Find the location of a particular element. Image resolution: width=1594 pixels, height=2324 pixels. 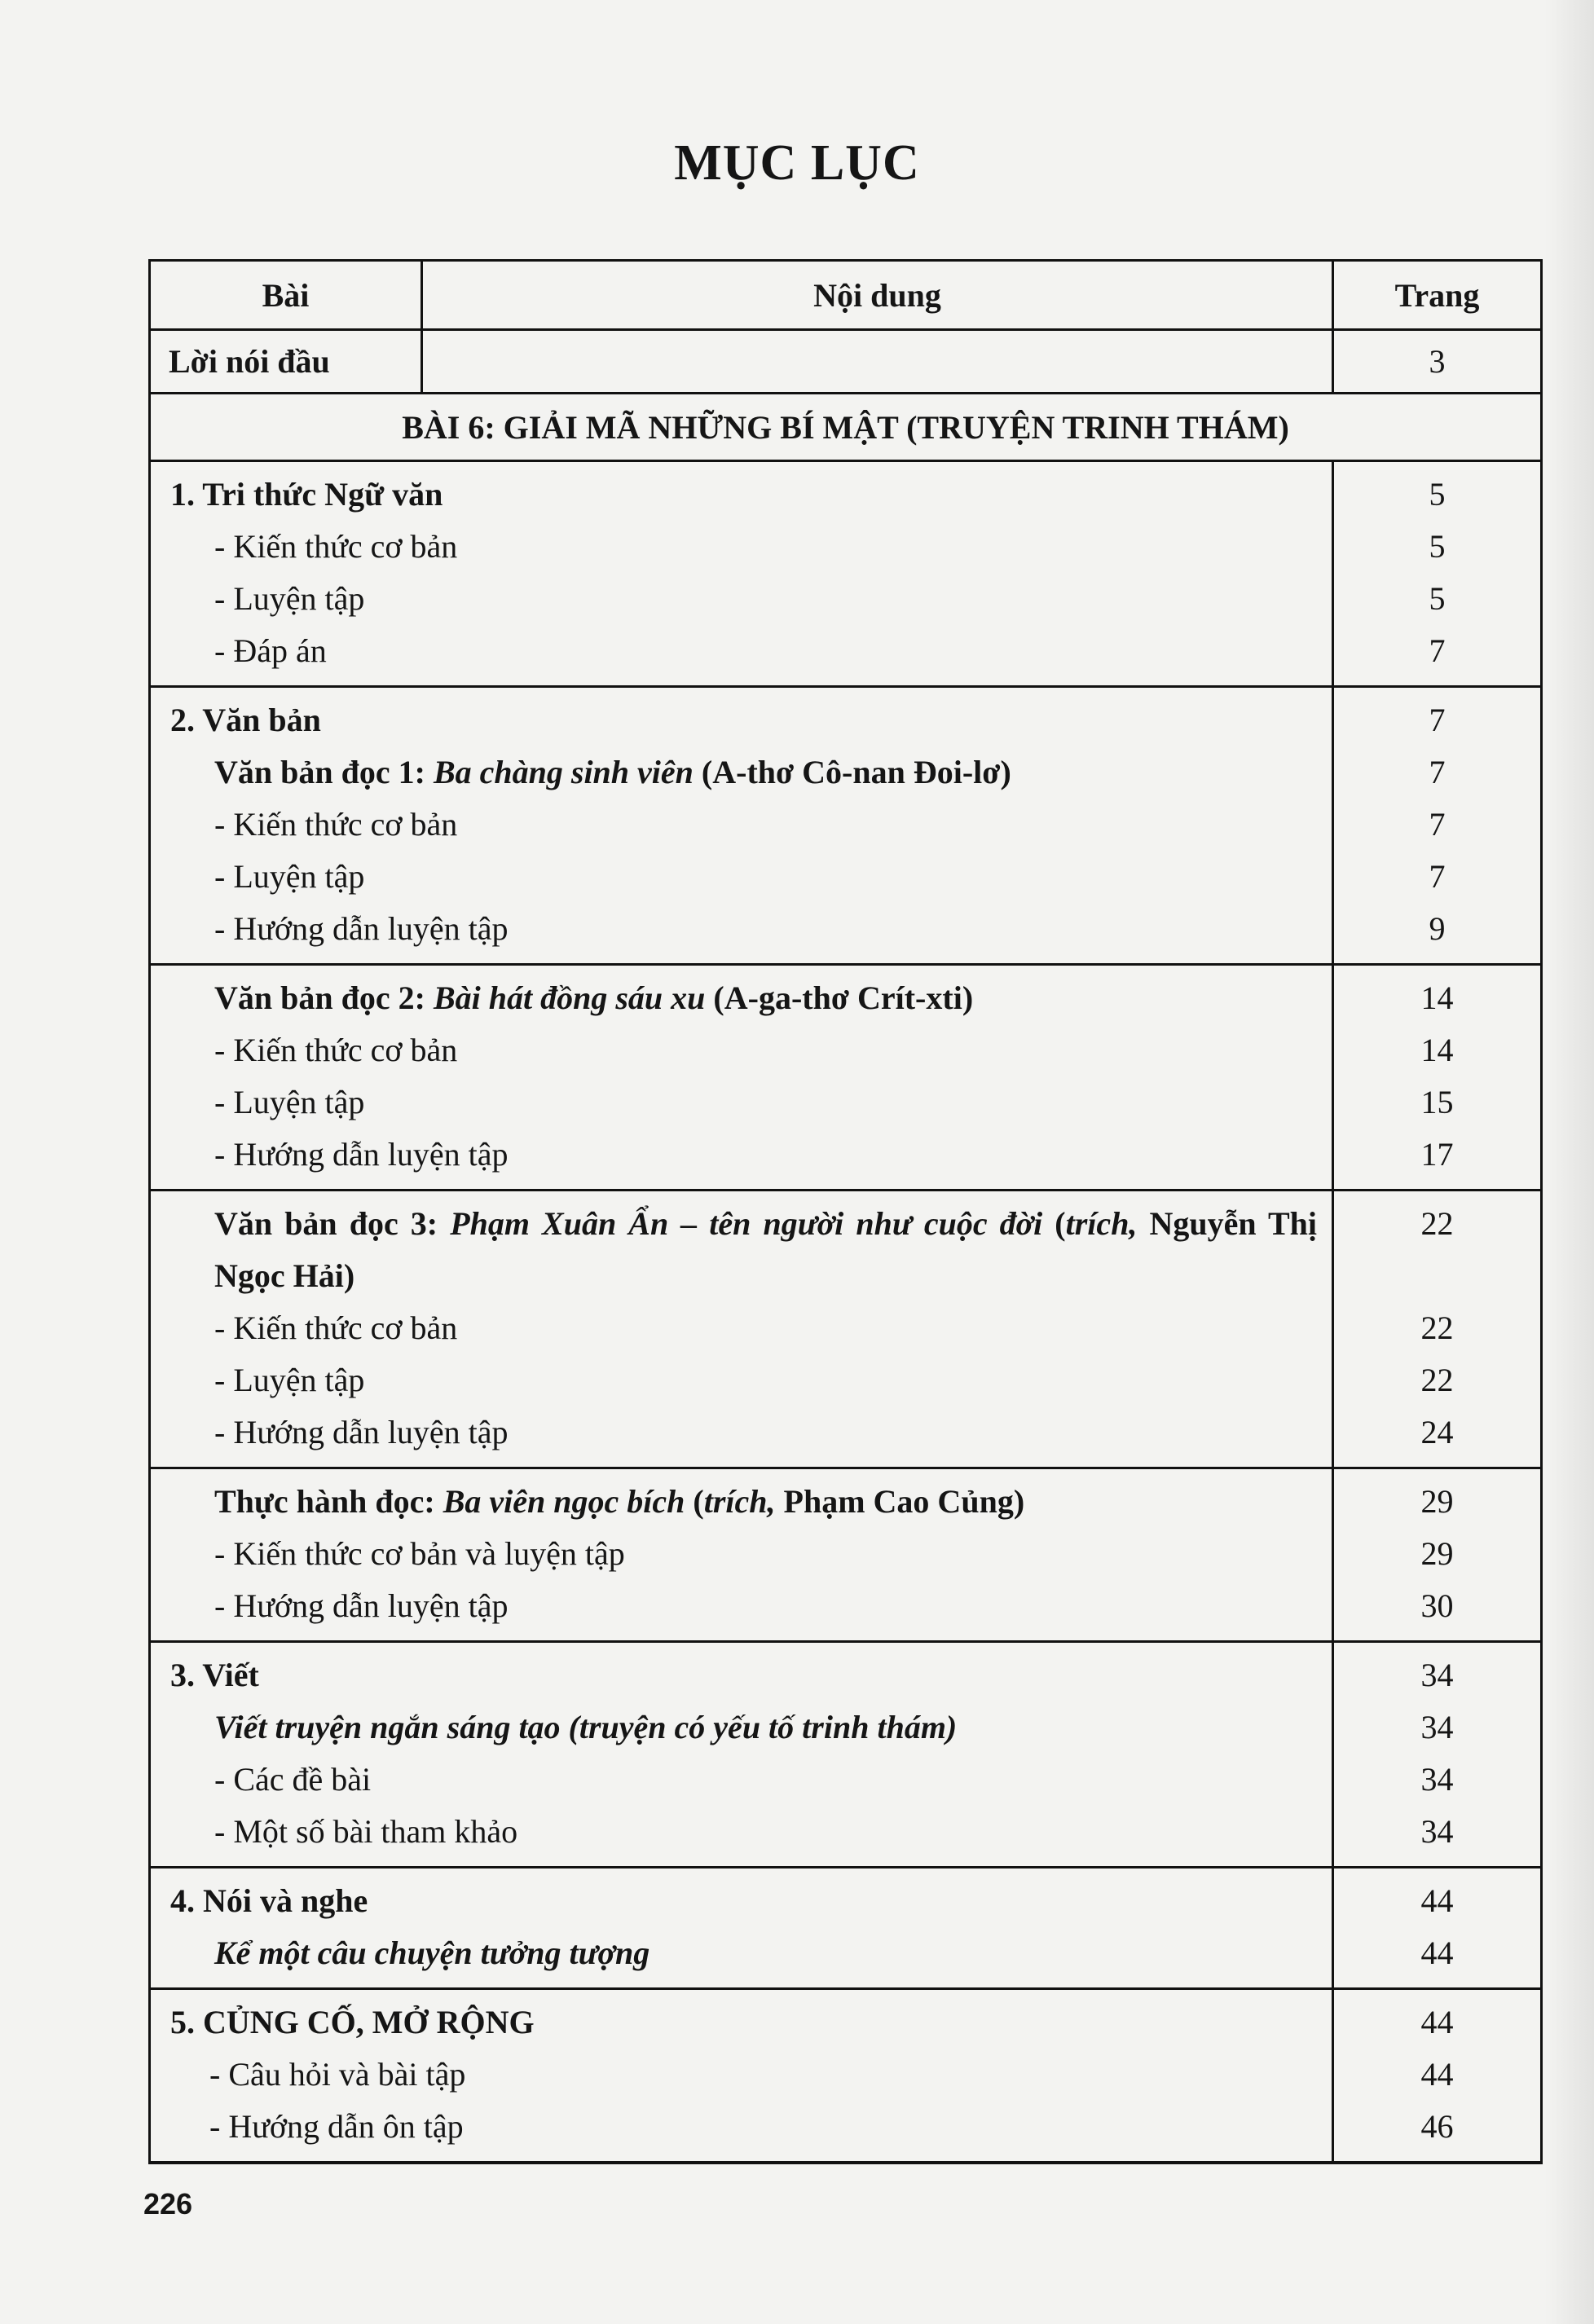

intro-label: Lời nói đầu is located at coordinates (287, 361).